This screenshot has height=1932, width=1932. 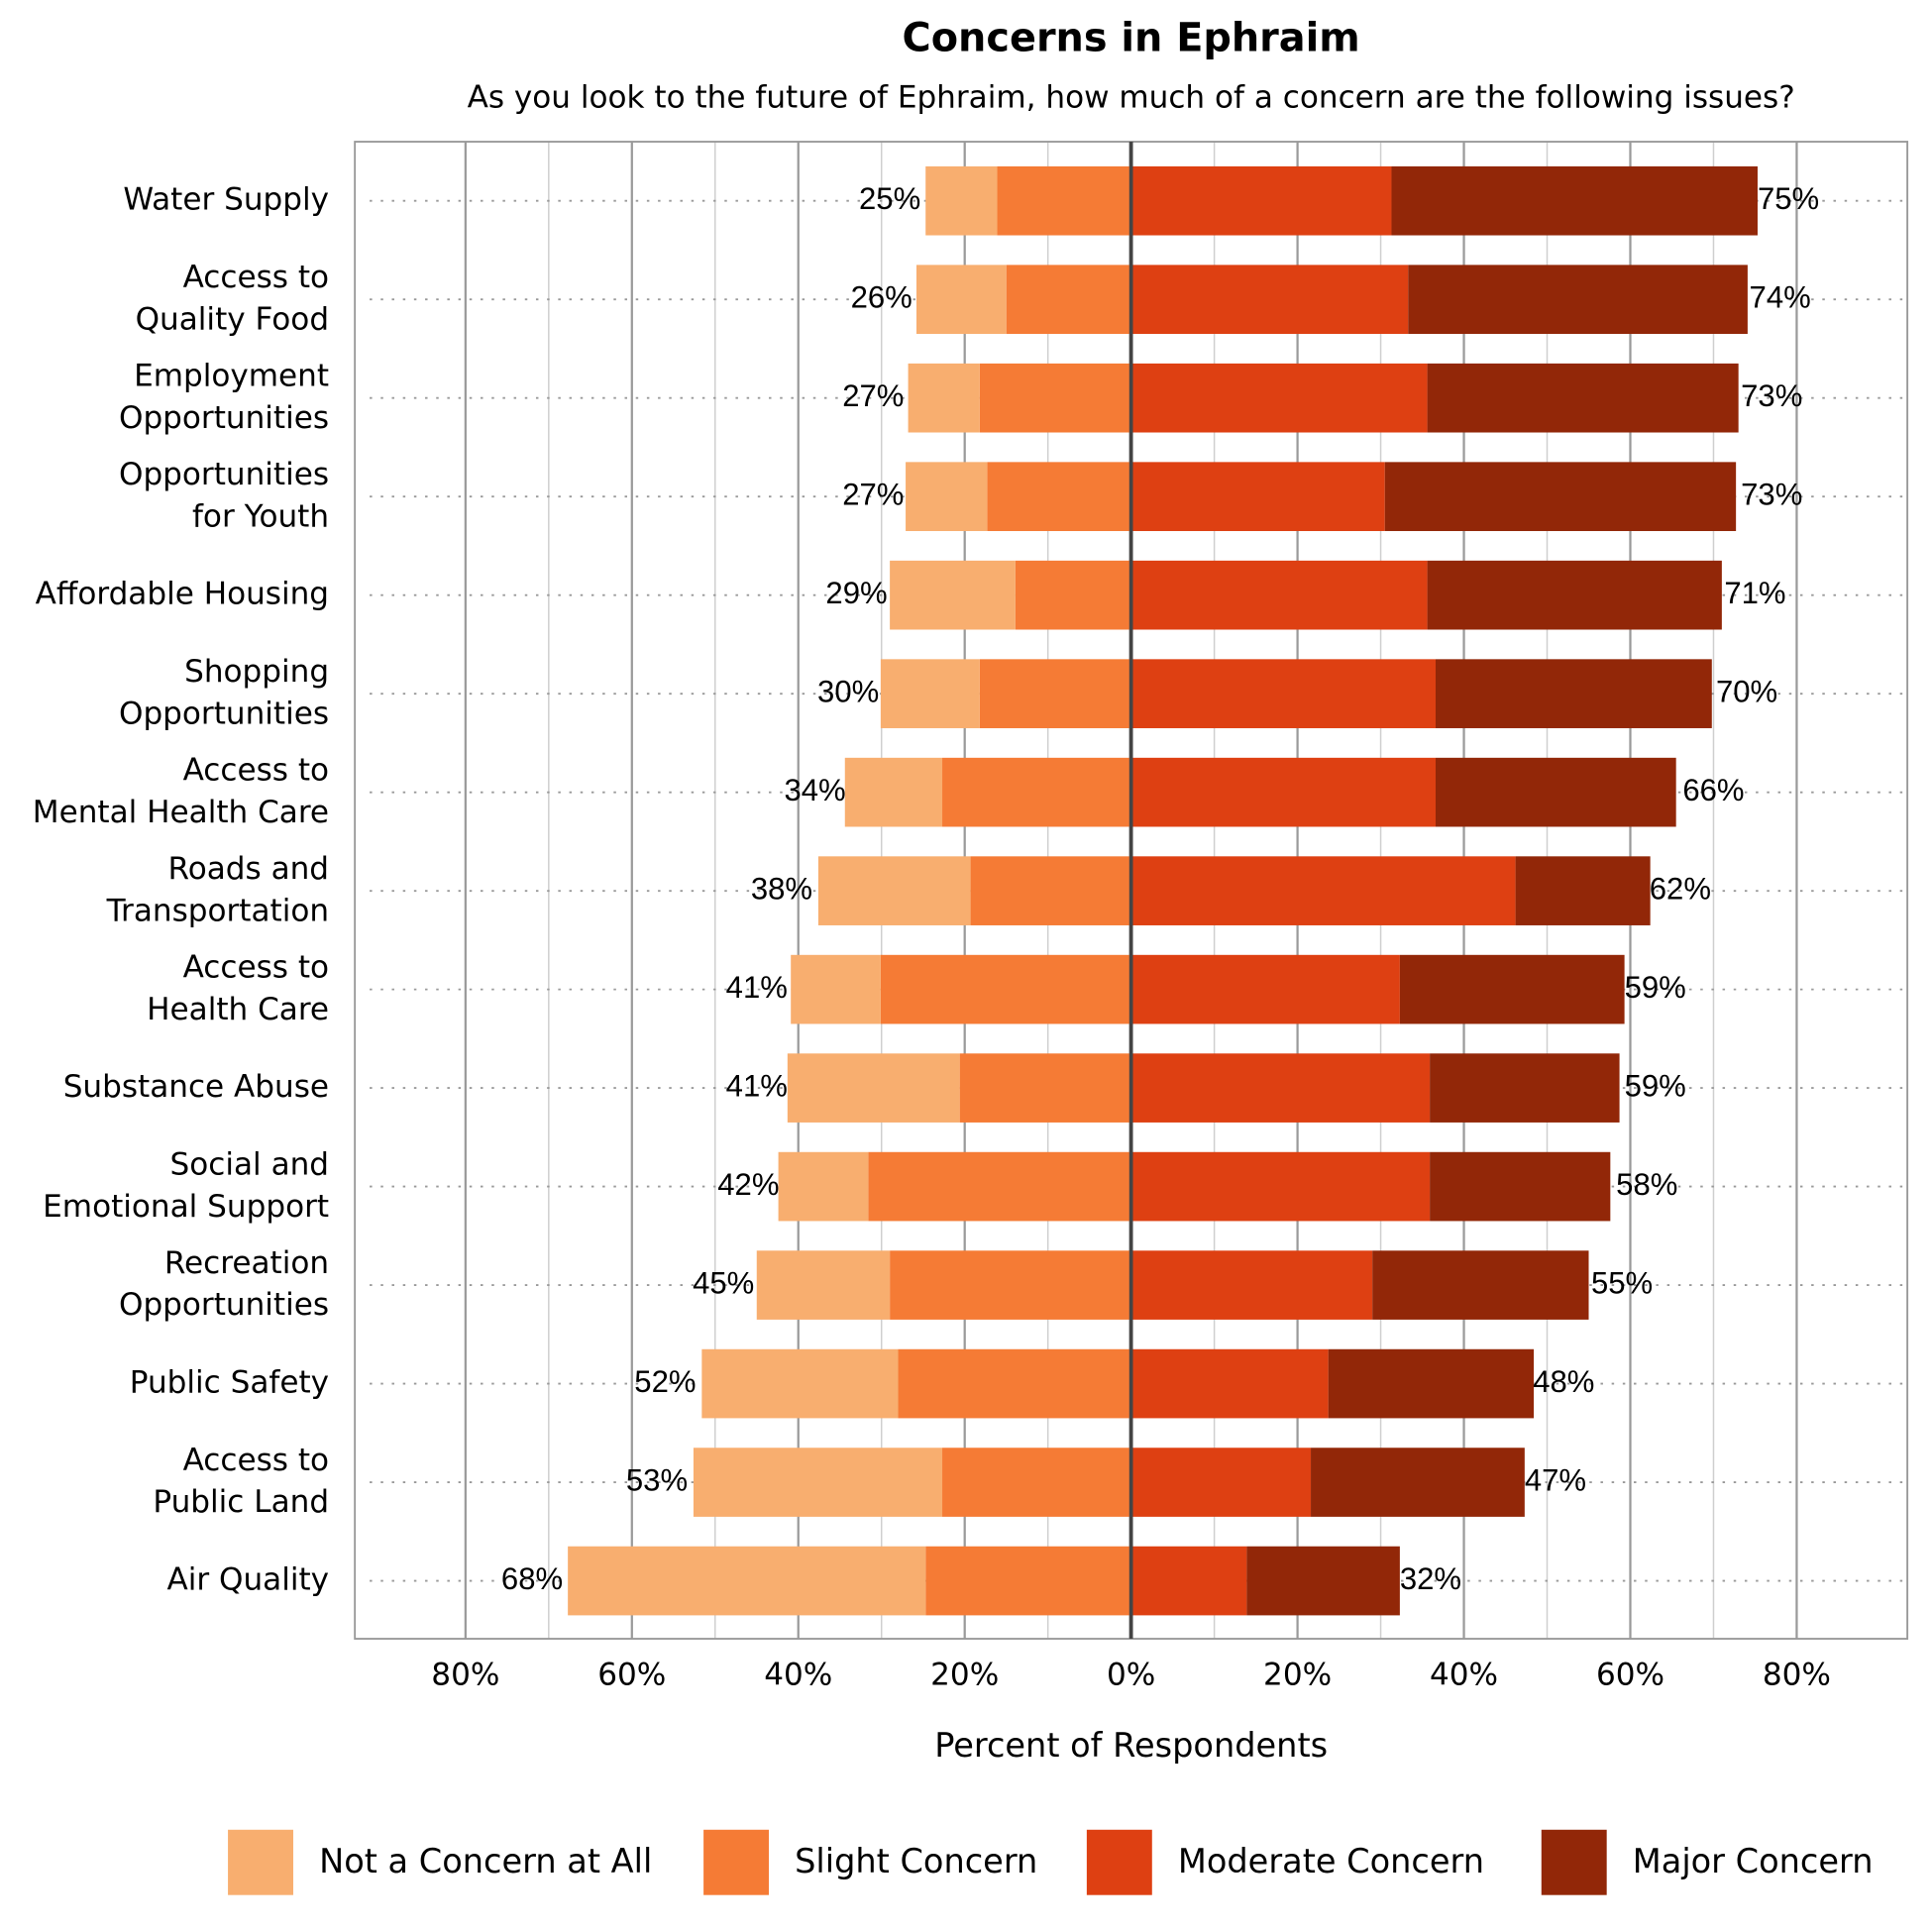 What do you see at coordinates (232, 319) in the screenshot?
I see `y-tick-label-line: Quality Food` at bounding box center [232, 319].